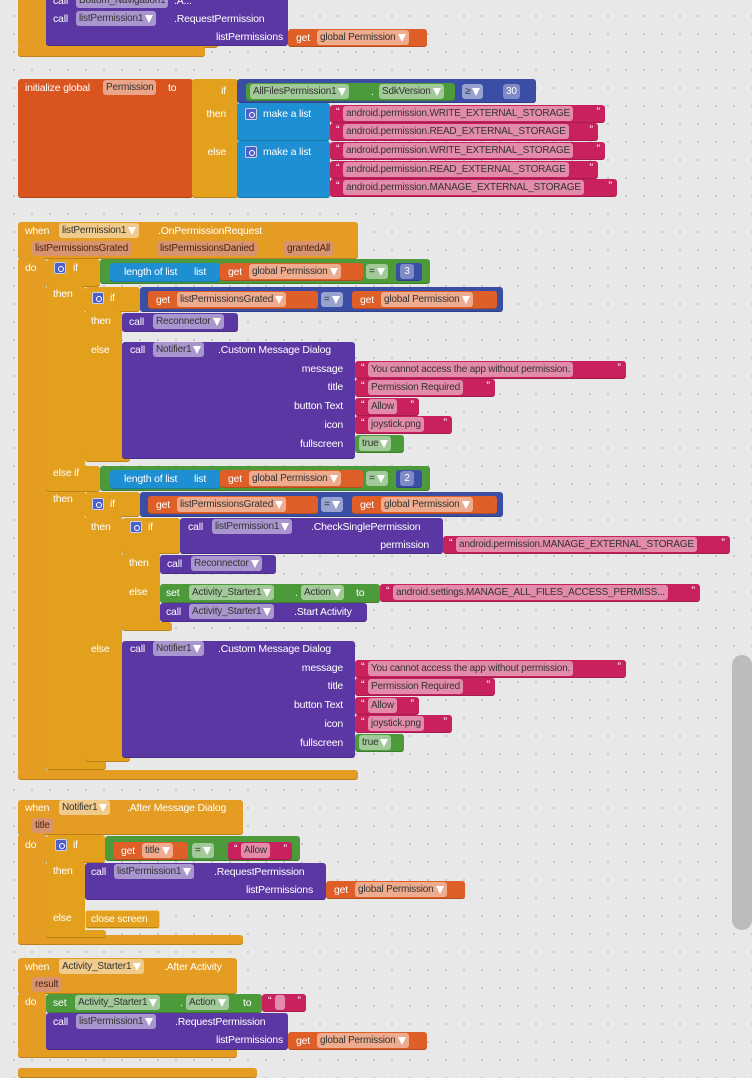  Describe the element at coordinates (238, 699) in the screenshot. I see `custom-message-dialog-block` at that location.